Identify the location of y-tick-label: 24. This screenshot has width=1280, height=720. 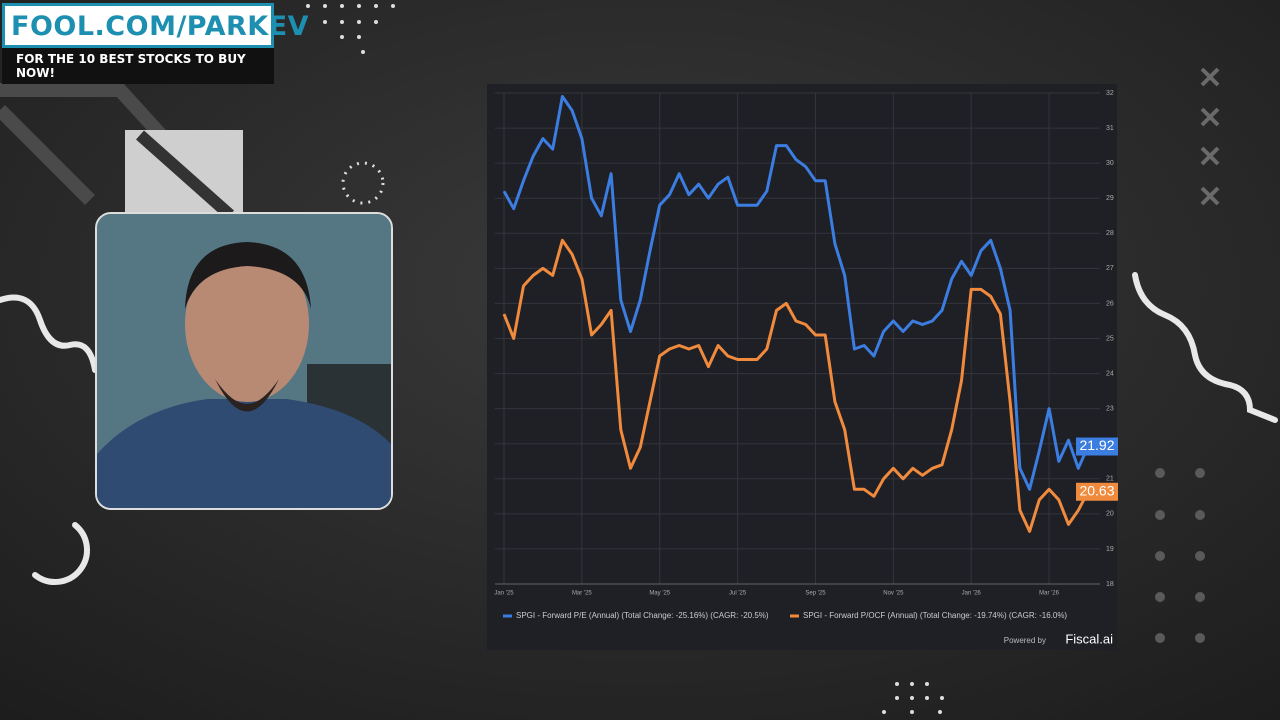
(1110, 373).